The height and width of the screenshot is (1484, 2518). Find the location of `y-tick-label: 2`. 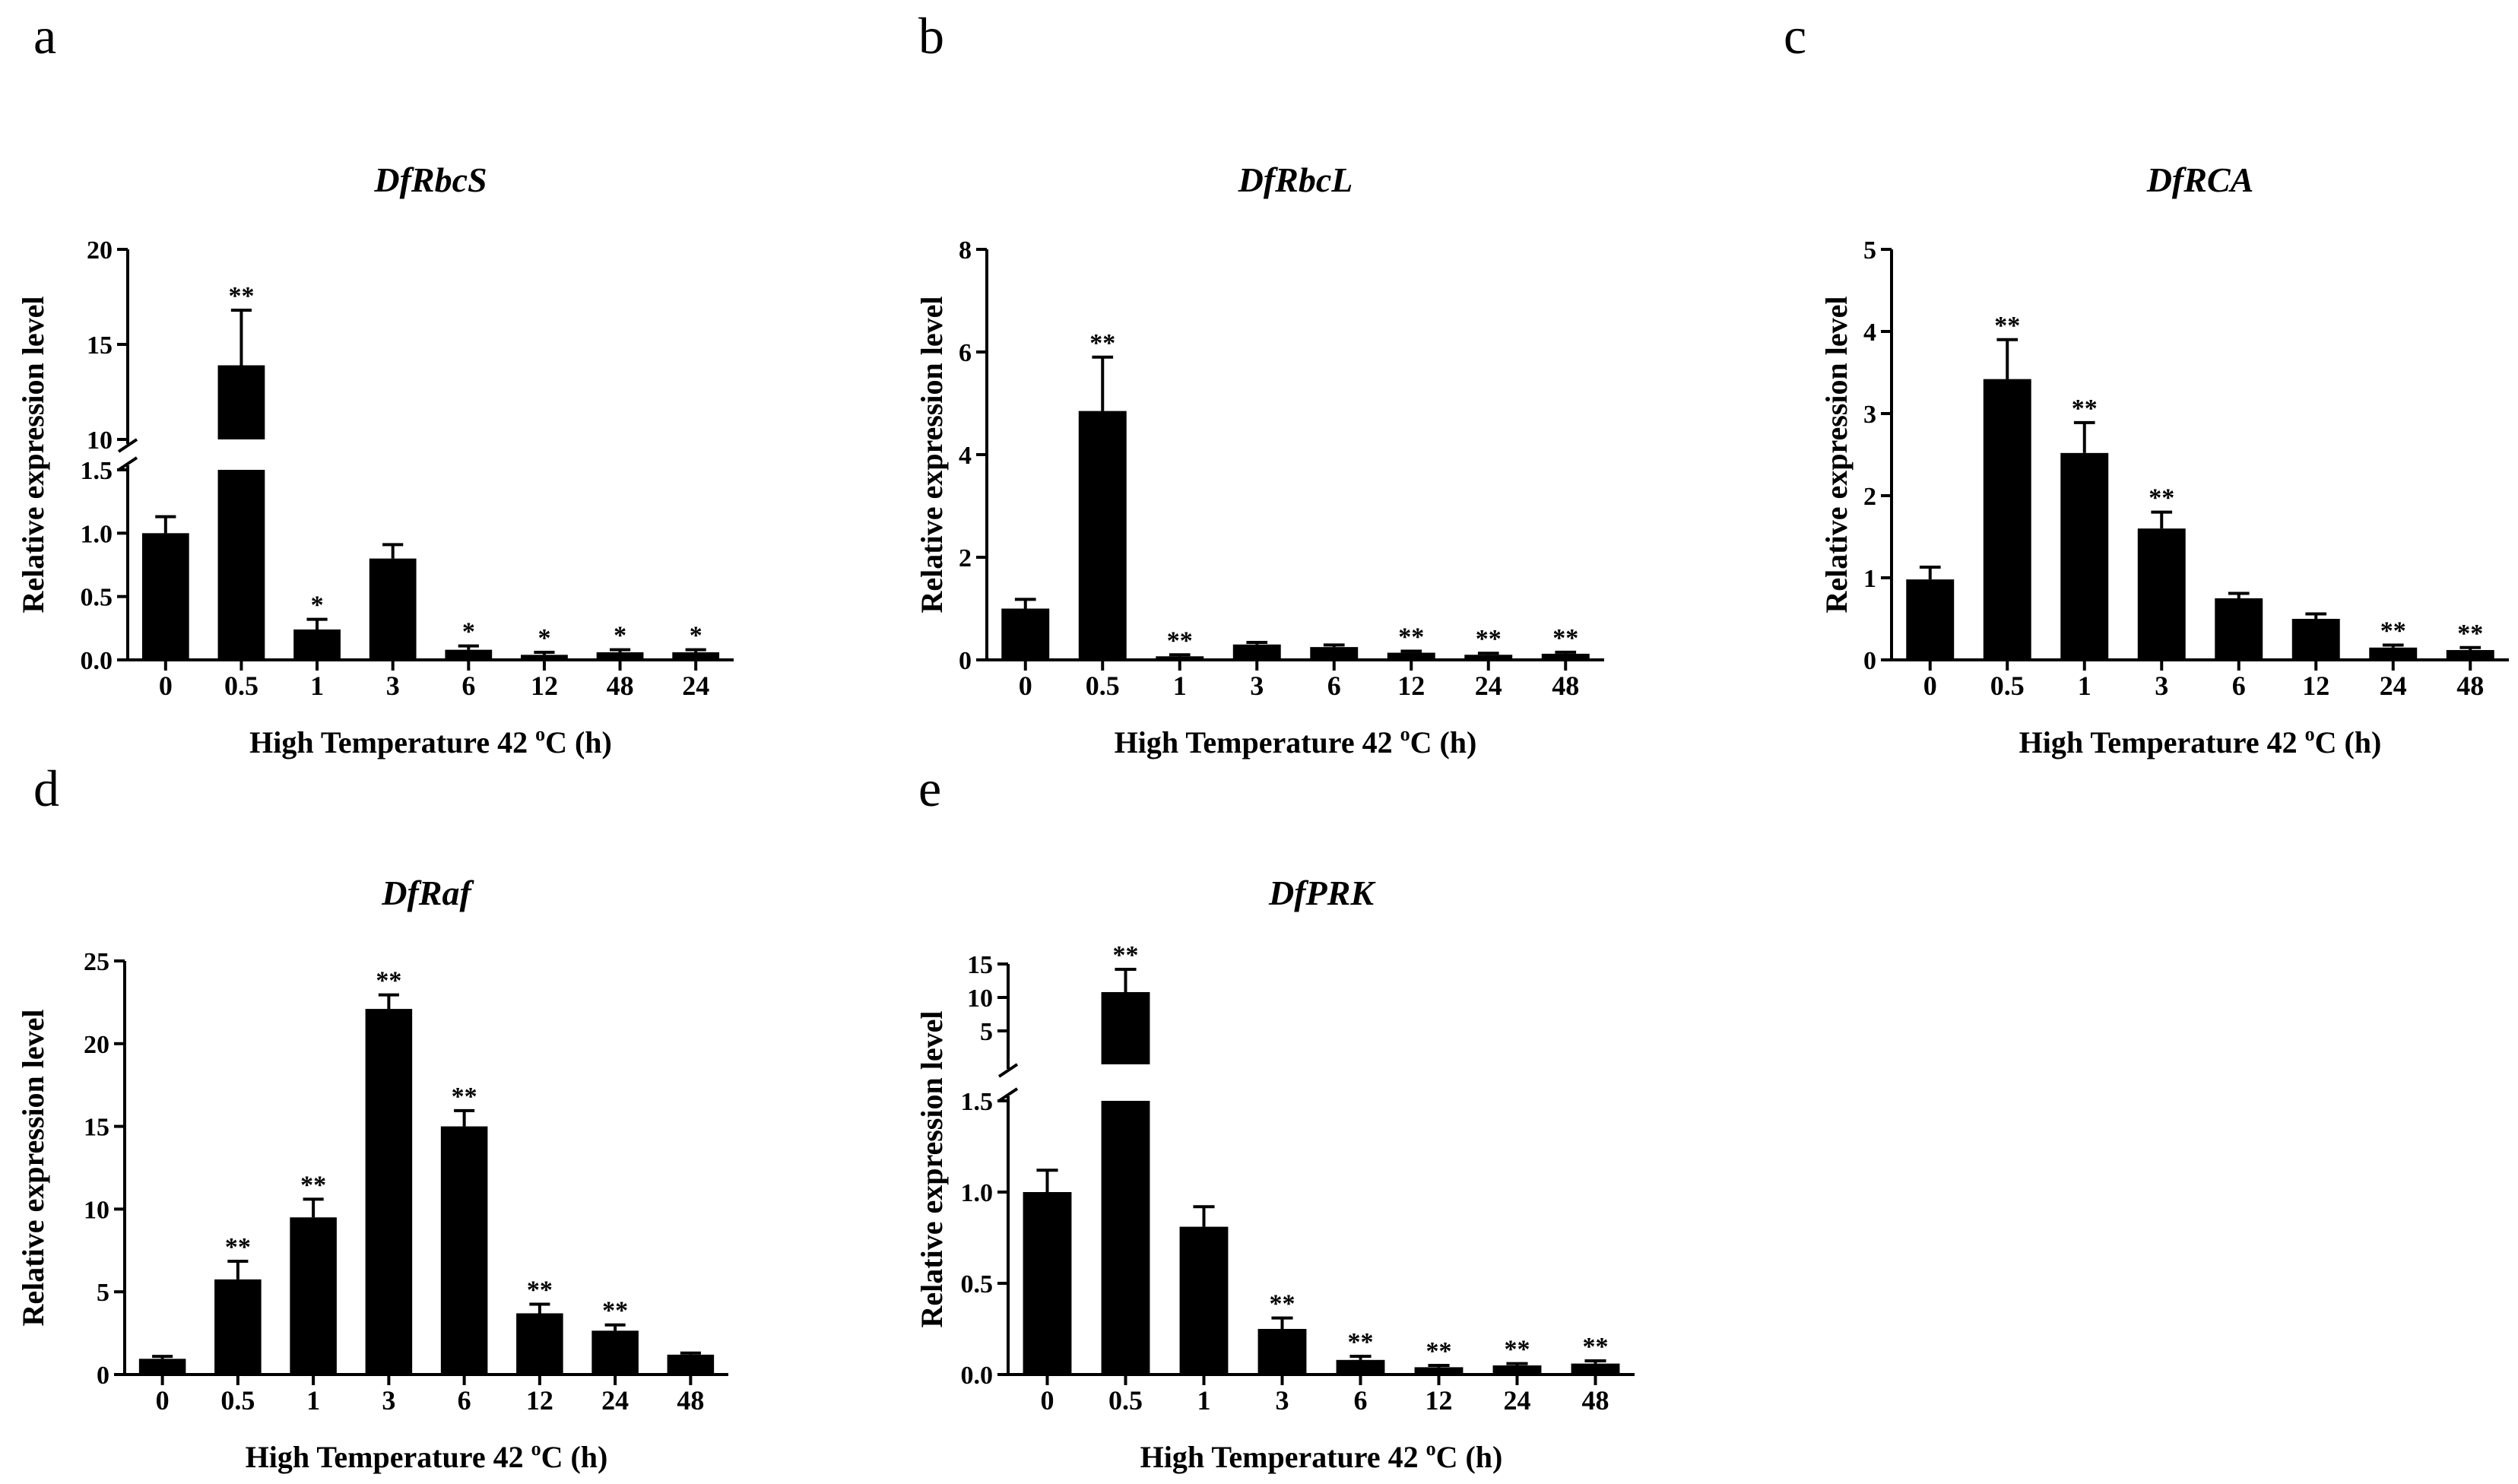

y-tick-label: 2 is located at coordinates (1870, 497).